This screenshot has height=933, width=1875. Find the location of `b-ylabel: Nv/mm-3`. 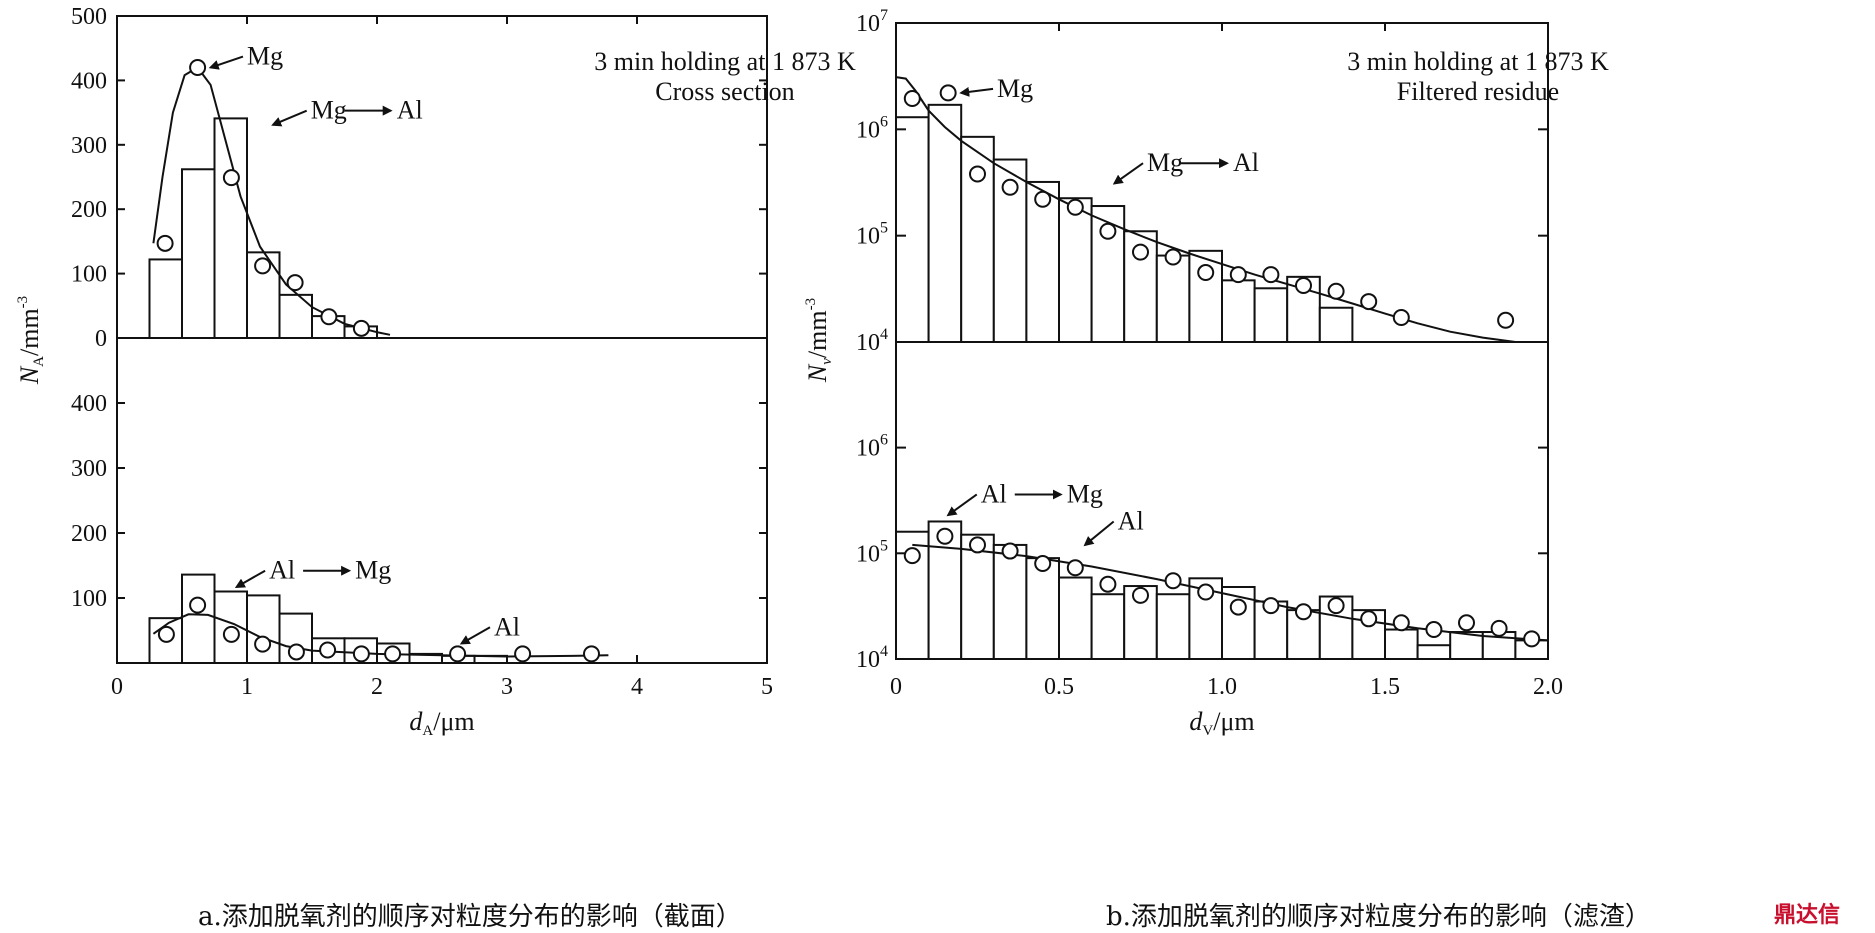

b-ylabel: Nv/mm-3 is located at coordinates (819, 340).